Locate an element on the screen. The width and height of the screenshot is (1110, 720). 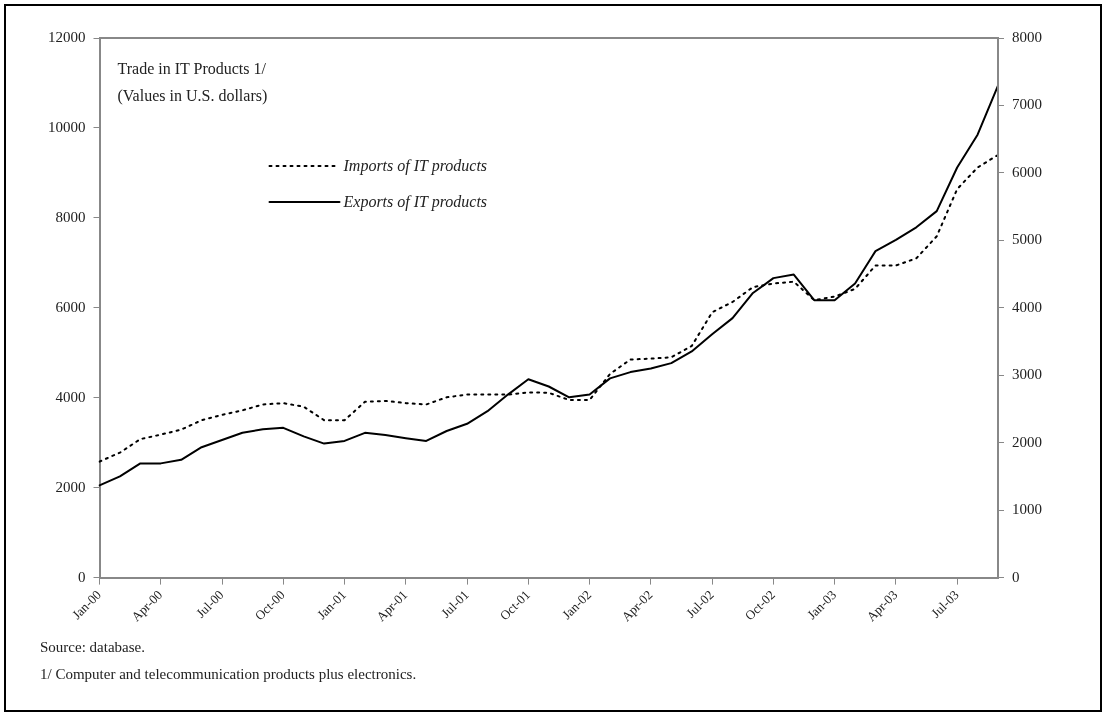
y2-tick-label: 7000 is located at coordinates (1027, 104).